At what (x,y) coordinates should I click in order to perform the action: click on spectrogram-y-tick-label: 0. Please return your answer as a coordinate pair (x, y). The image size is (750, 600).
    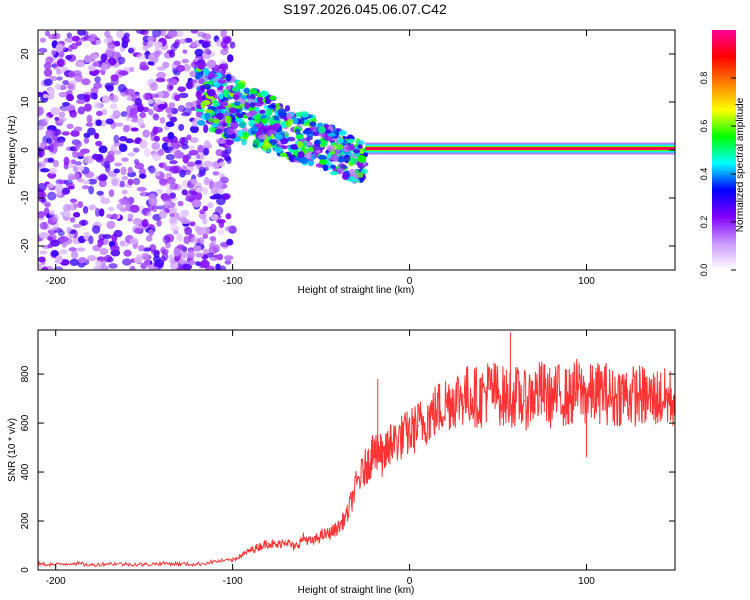
    Looking at the image, I should click on (25, 150).